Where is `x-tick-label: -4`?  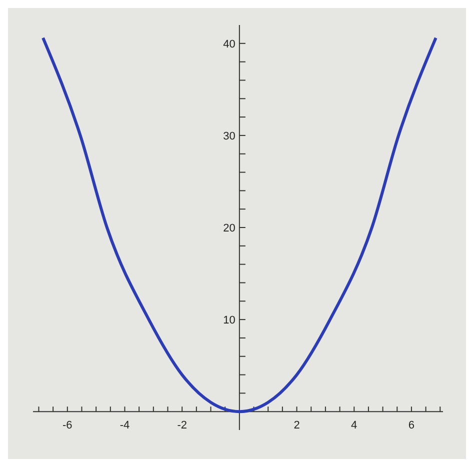
x-tick-label: -4 is located at coordinates (125, 426).